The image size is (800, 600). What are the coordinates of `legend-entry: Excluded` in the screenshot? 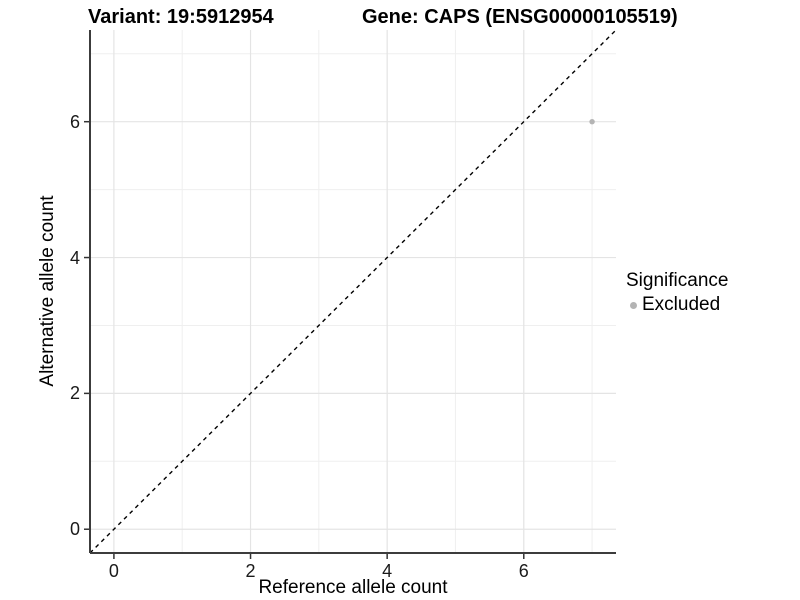 It's located at (677, 305).